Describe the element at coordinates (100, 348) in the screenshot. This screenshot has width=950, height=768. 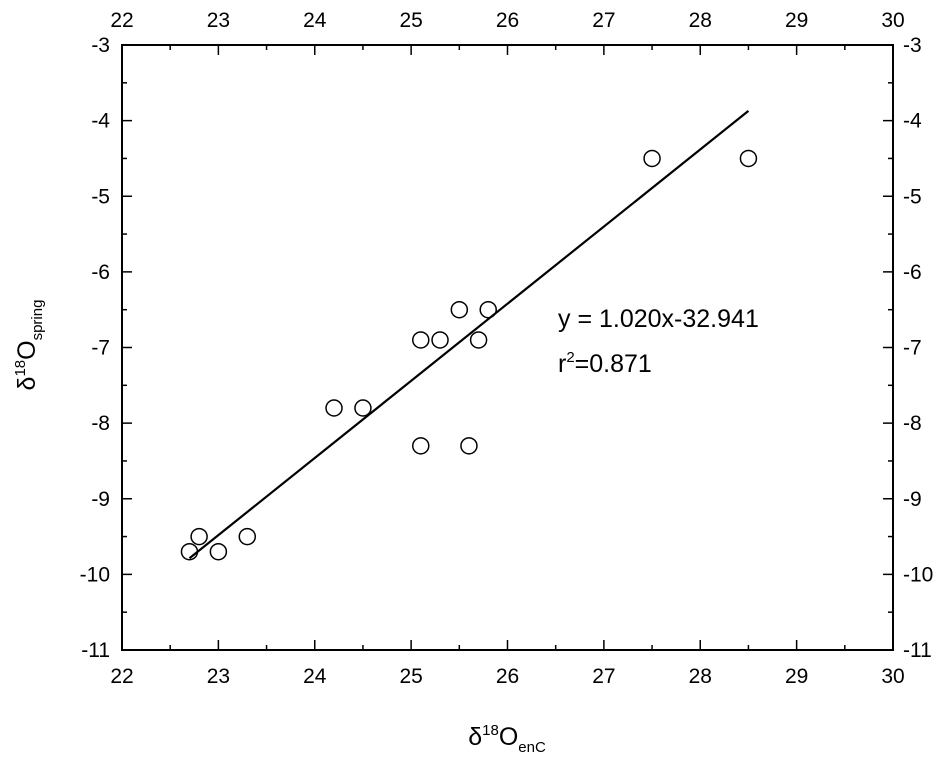
I see `y-tick-label: -7` at that location.